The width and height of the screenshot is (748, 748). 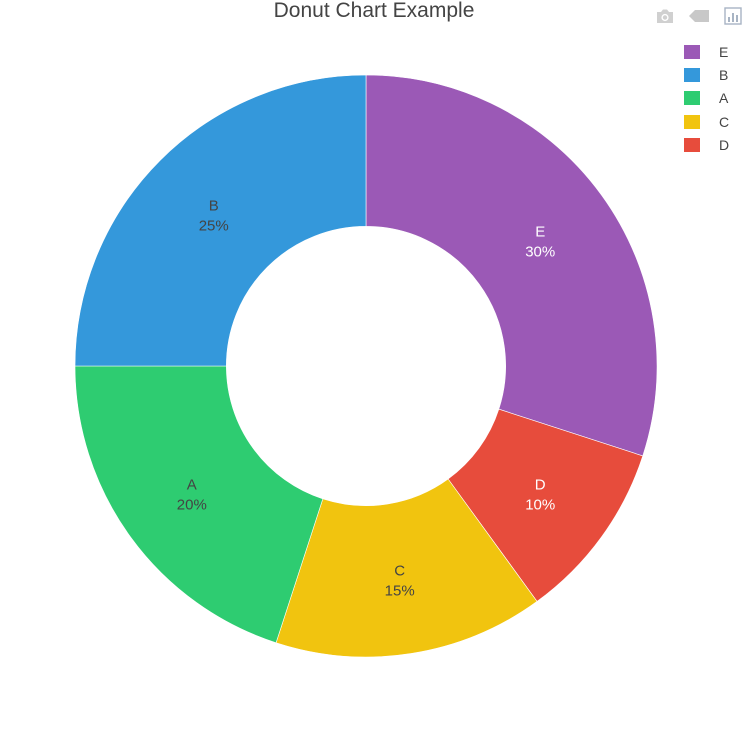 I want to click on slice-c, so click(x=406, y=568).